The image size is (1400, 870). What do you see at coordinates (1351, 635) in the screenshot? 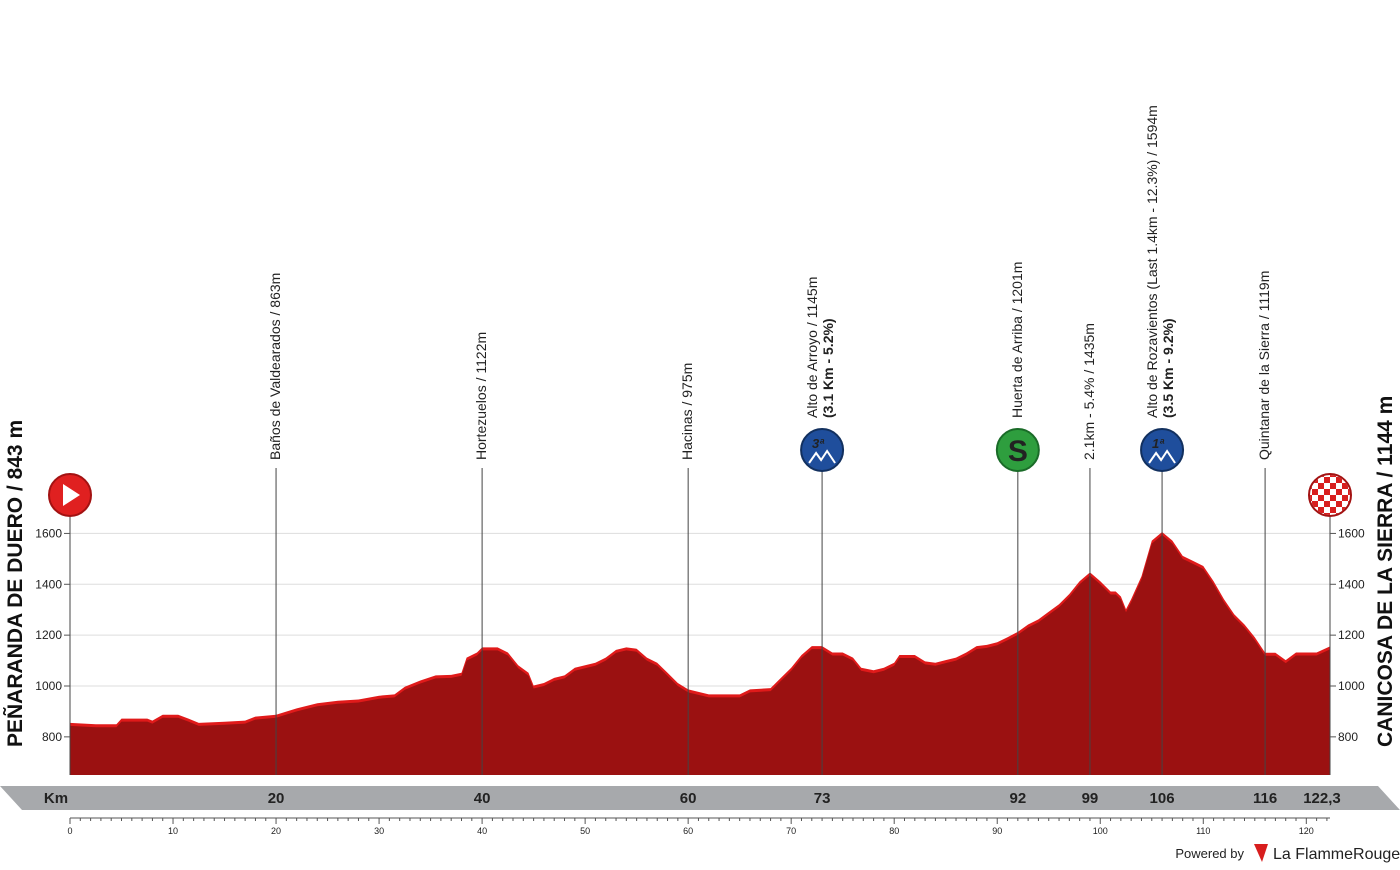
I see `y-tick-label-right-1200: 1200` at bounding box center [1351, 635].